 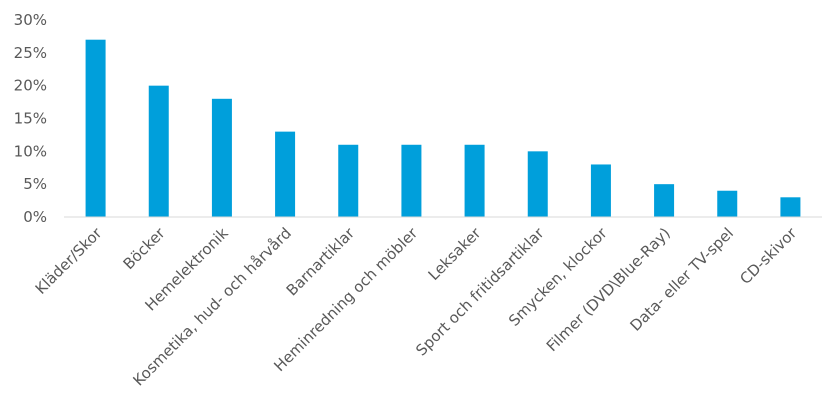 What do you see at coordinates (35, 217) in the screenshot?
I see `y-tick-label: 0%` at bounding box center [35, 217].